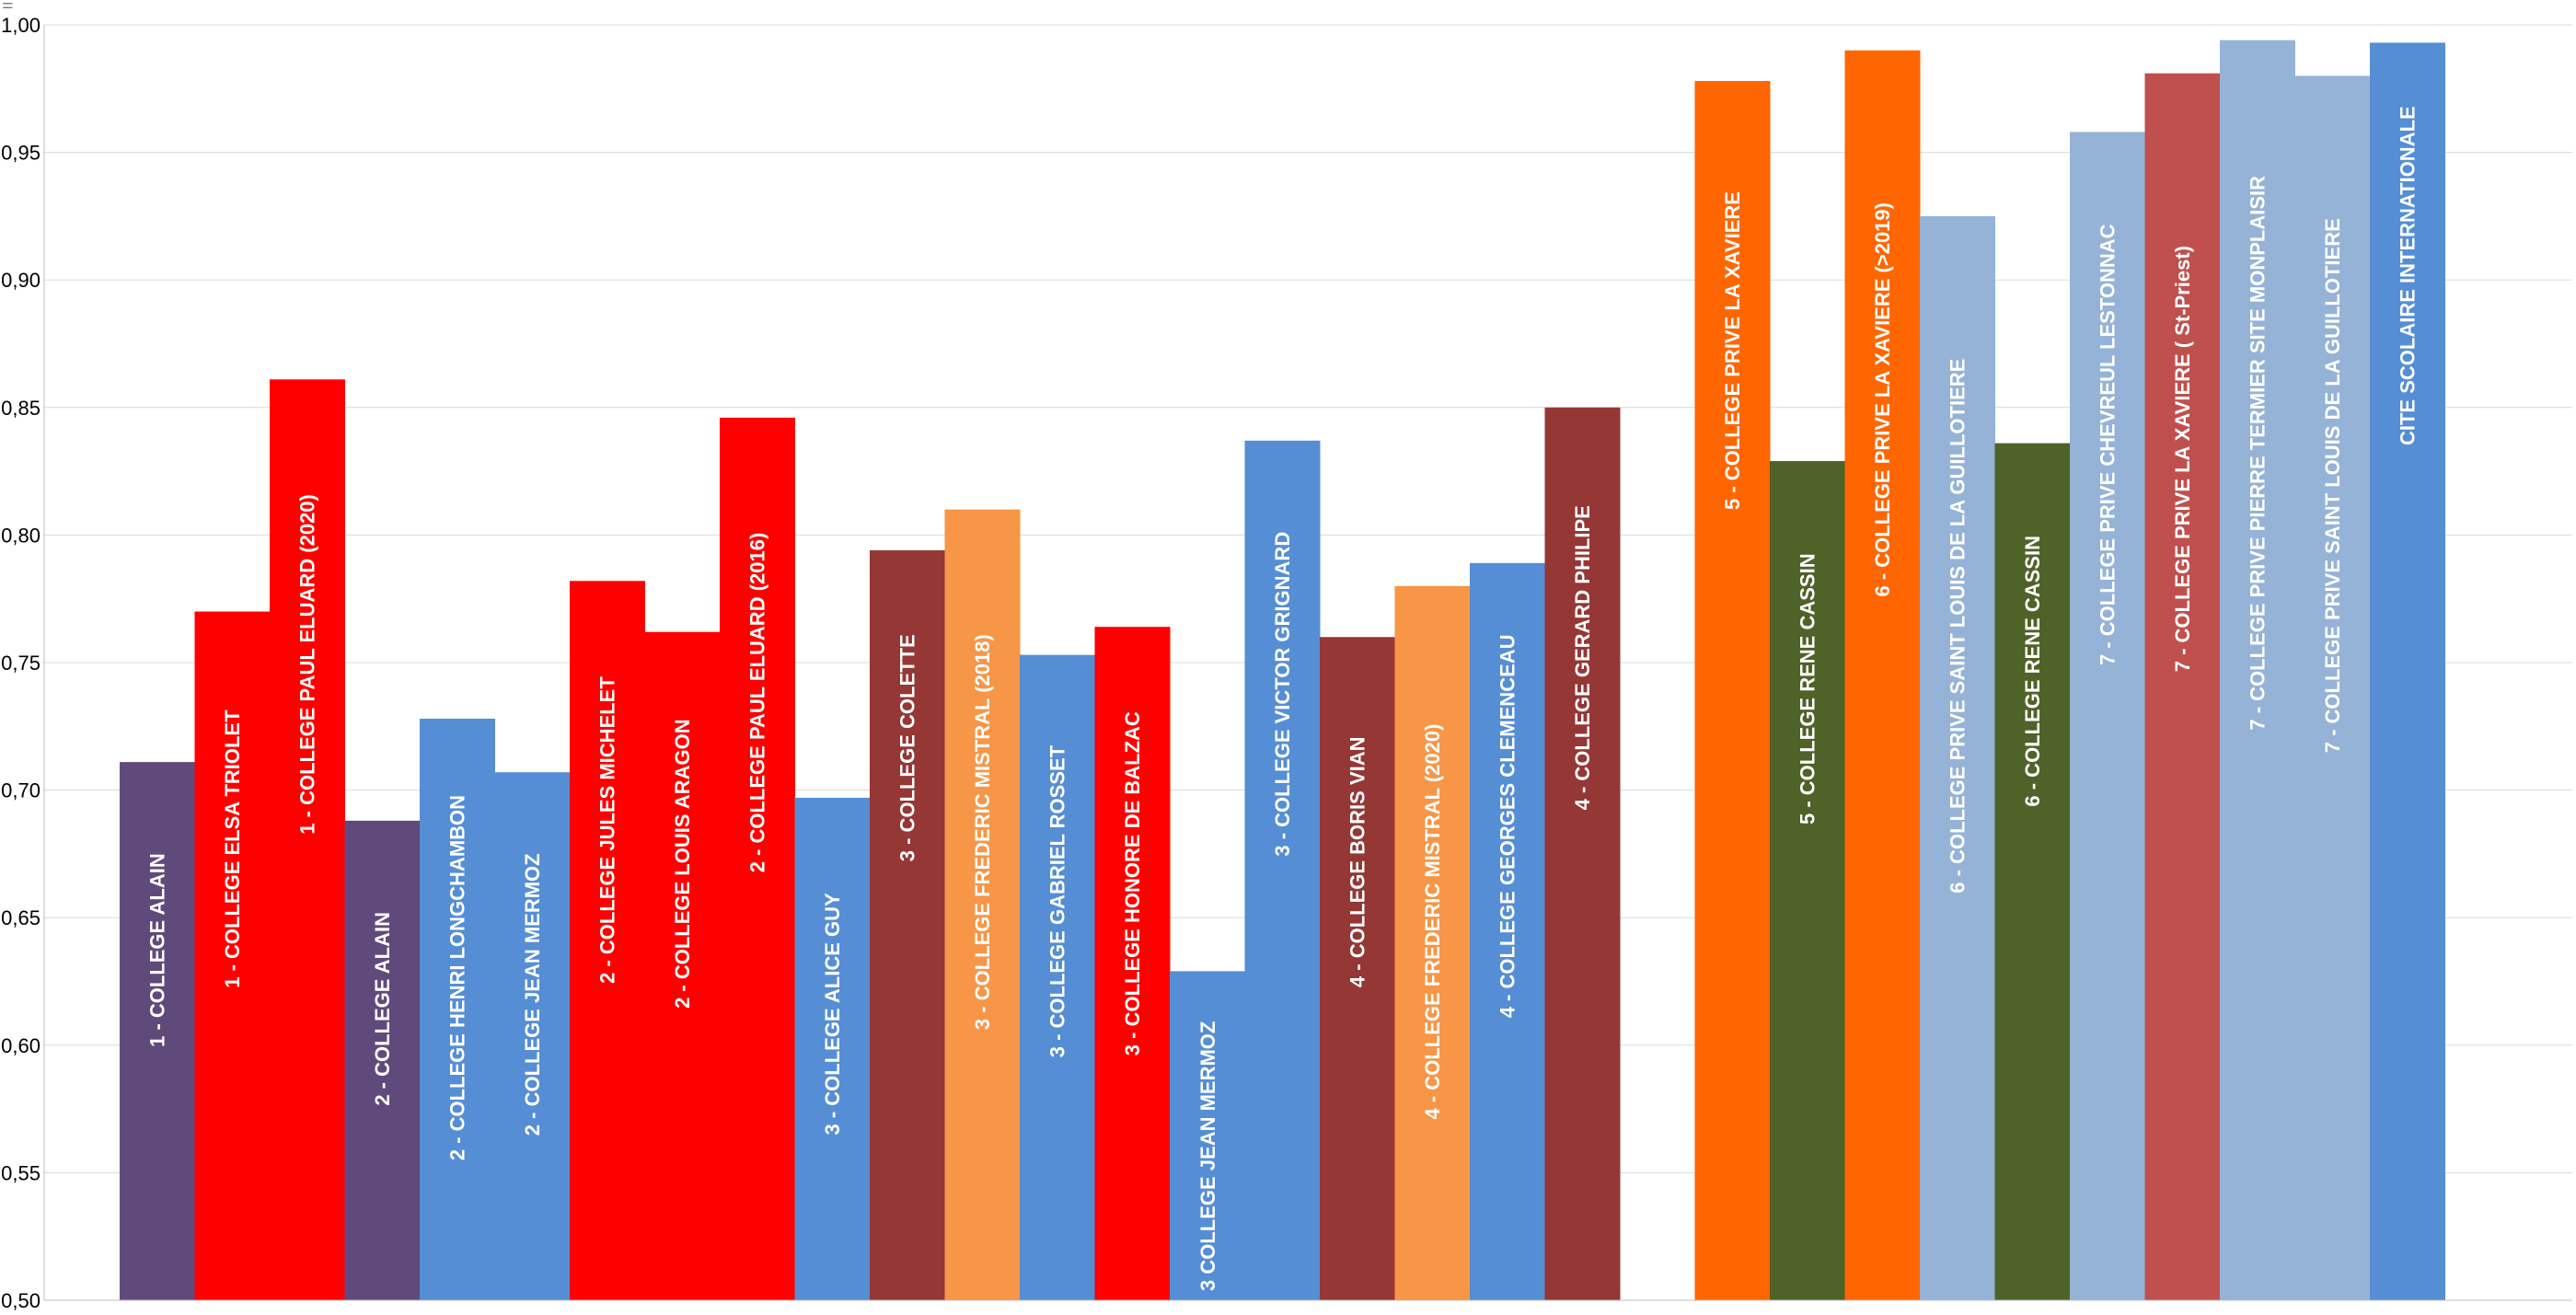 This screenshot has width=2576, height=1315. What do you see at coordinates (20, 408) in the screenshot?
I see `y-tick-label: 0,85` at bounding box center [20, 408].